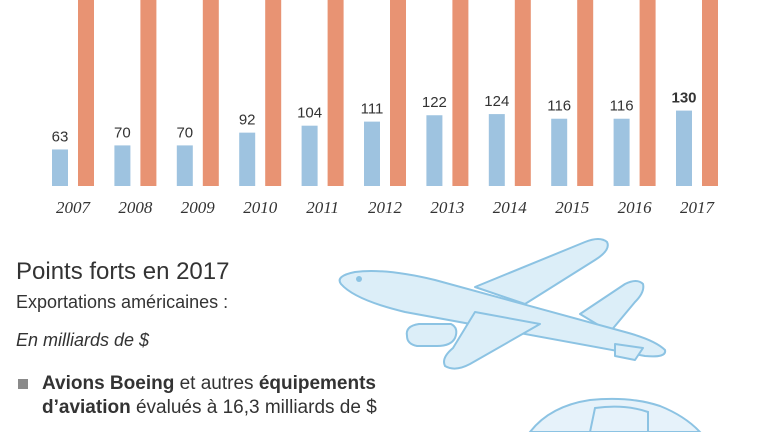 The width and height of the screenshot is (770, 432). Describe the element at coordinates (372, 109) in the screenshot. I see `value-label-2012: 111` at that location.